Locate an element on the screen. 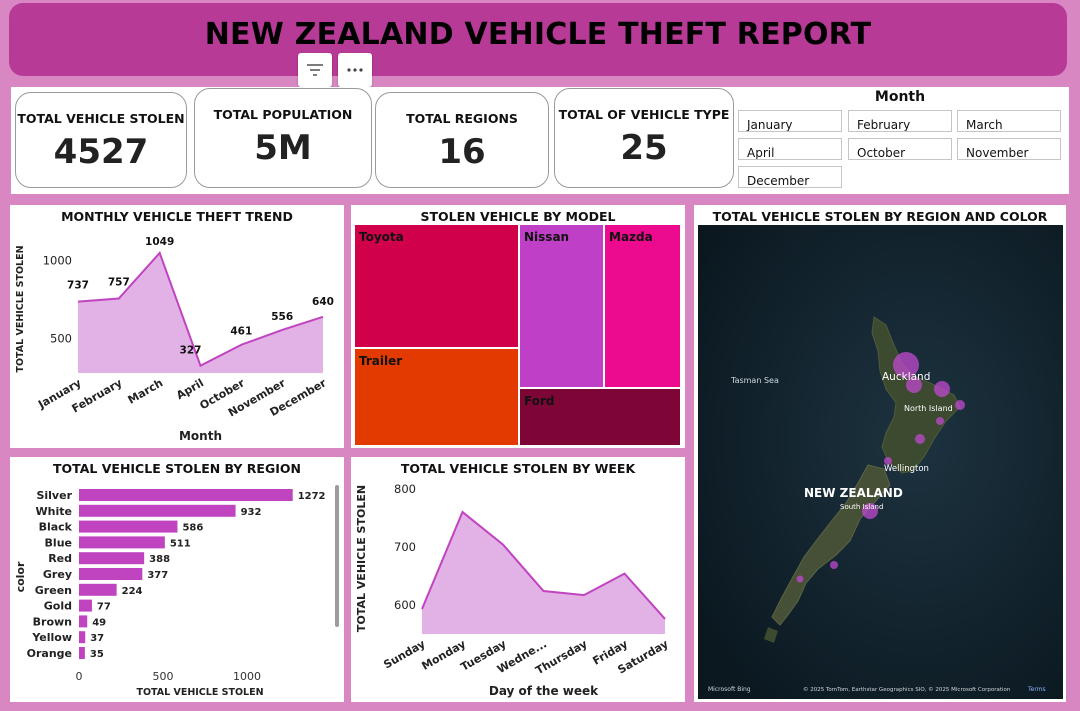 Image resolution: width=1080 pixels, height=711 pixels. map-label-south-island: South Island is located at coordinates (861, 507).